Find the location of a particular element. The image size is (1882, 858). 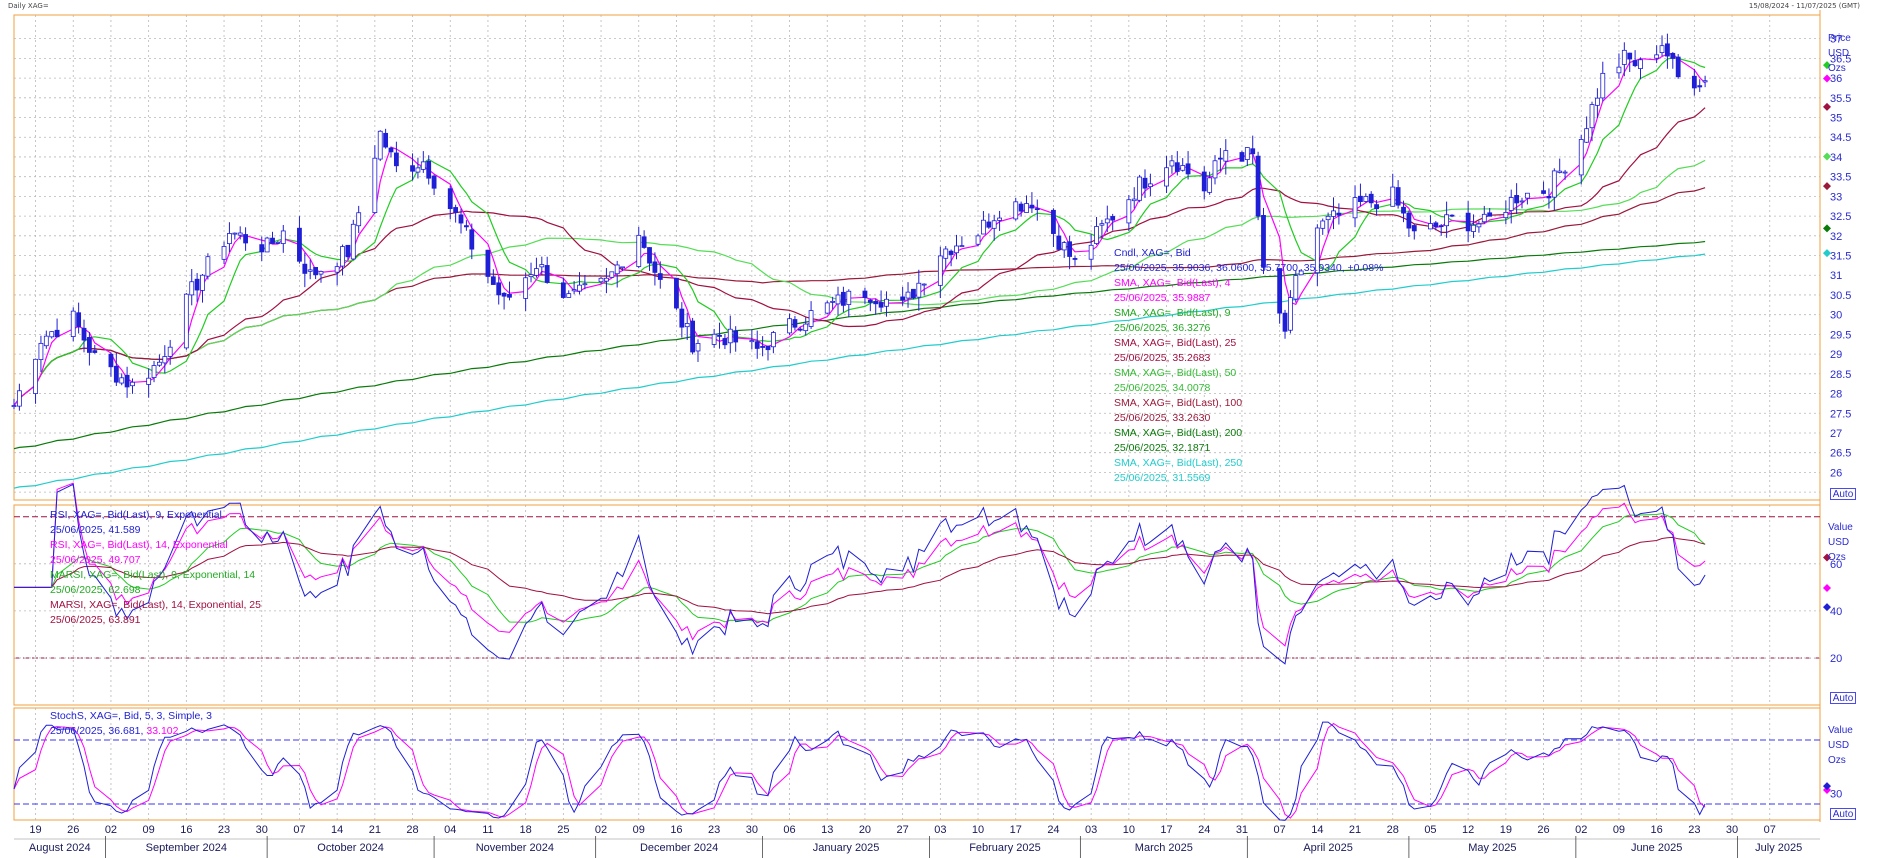

stoch-axis-title-line: Value is located at coordinates (1840, 730).